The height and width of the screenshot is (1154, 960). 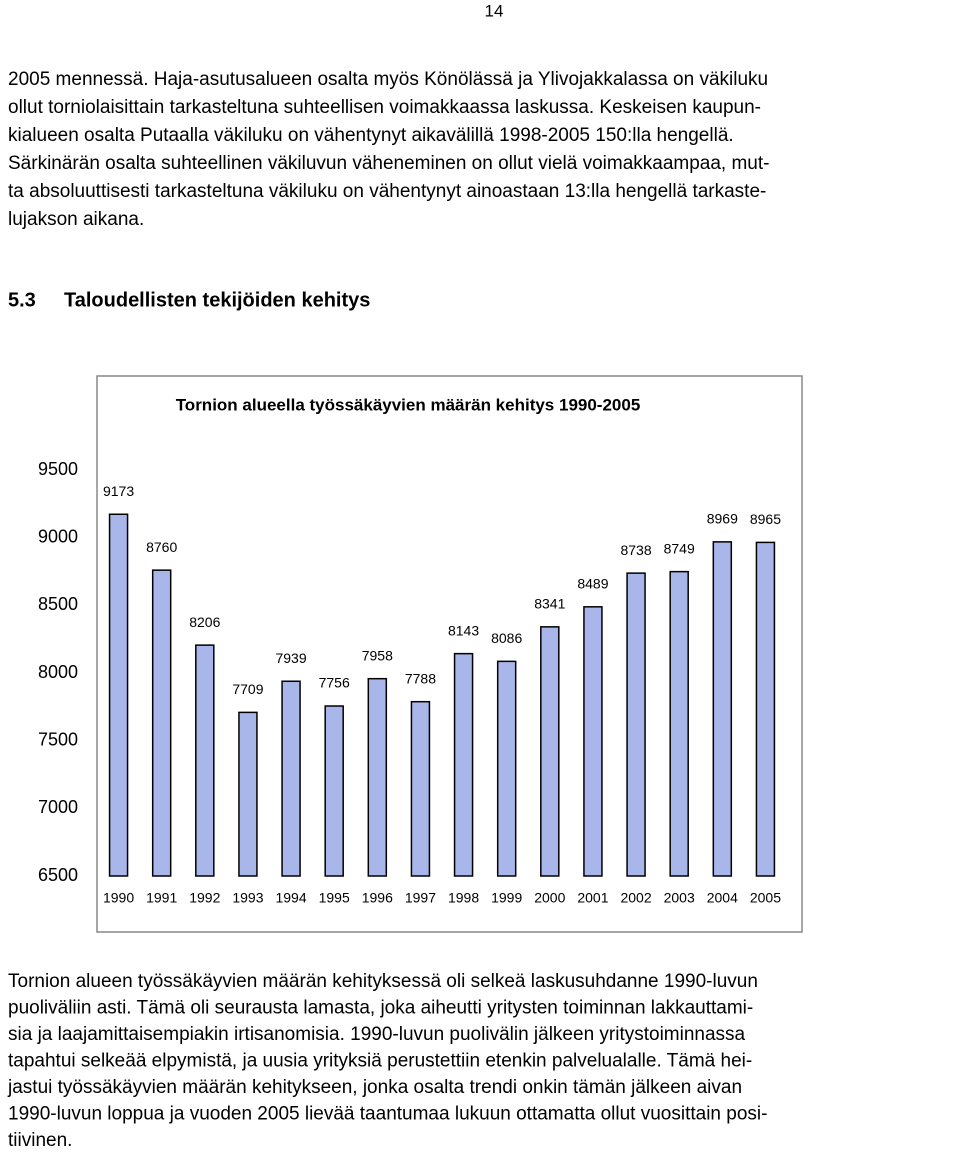 I want to click on y-tick-label: 6500, so click(x=58, y=875).